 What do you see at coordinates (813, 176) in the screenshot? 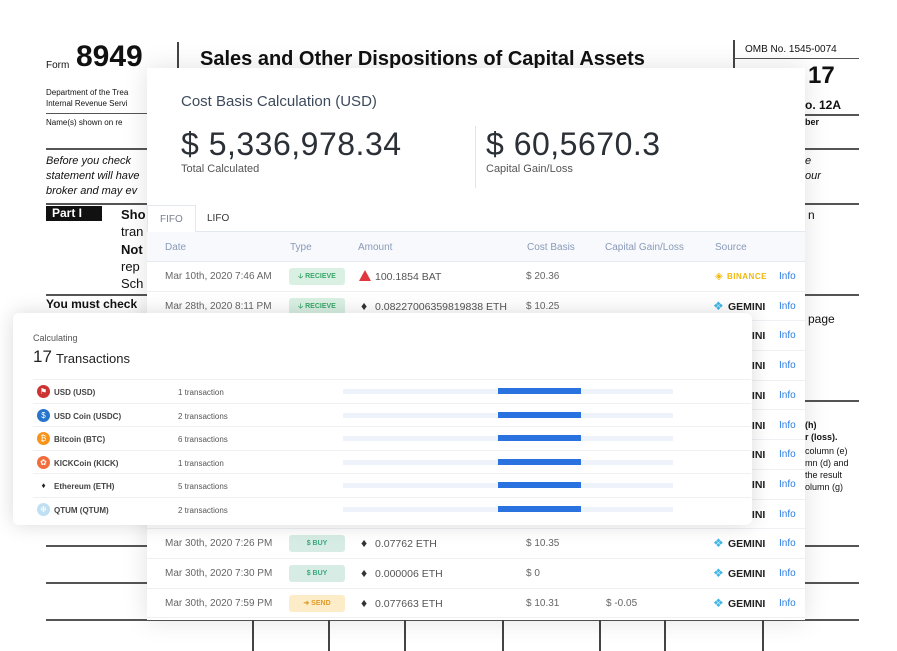
I see `form-fragment: our` at bounding box center [813, 176].